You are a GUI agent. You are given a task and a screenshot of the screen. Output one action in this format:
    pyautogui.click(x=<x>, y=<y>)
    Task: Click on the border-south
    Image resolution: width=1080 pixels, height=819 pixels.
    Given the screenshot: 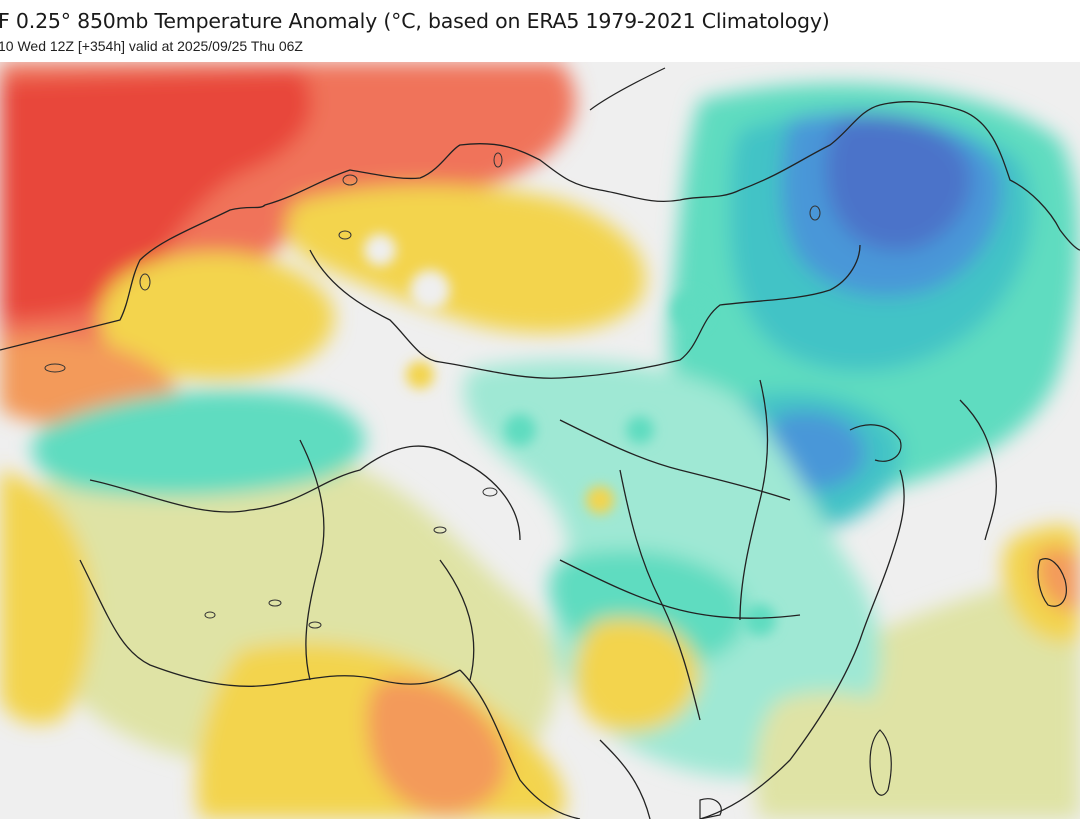 What is the action you would take?
    pyautogui.click(x=520, y=744)
    